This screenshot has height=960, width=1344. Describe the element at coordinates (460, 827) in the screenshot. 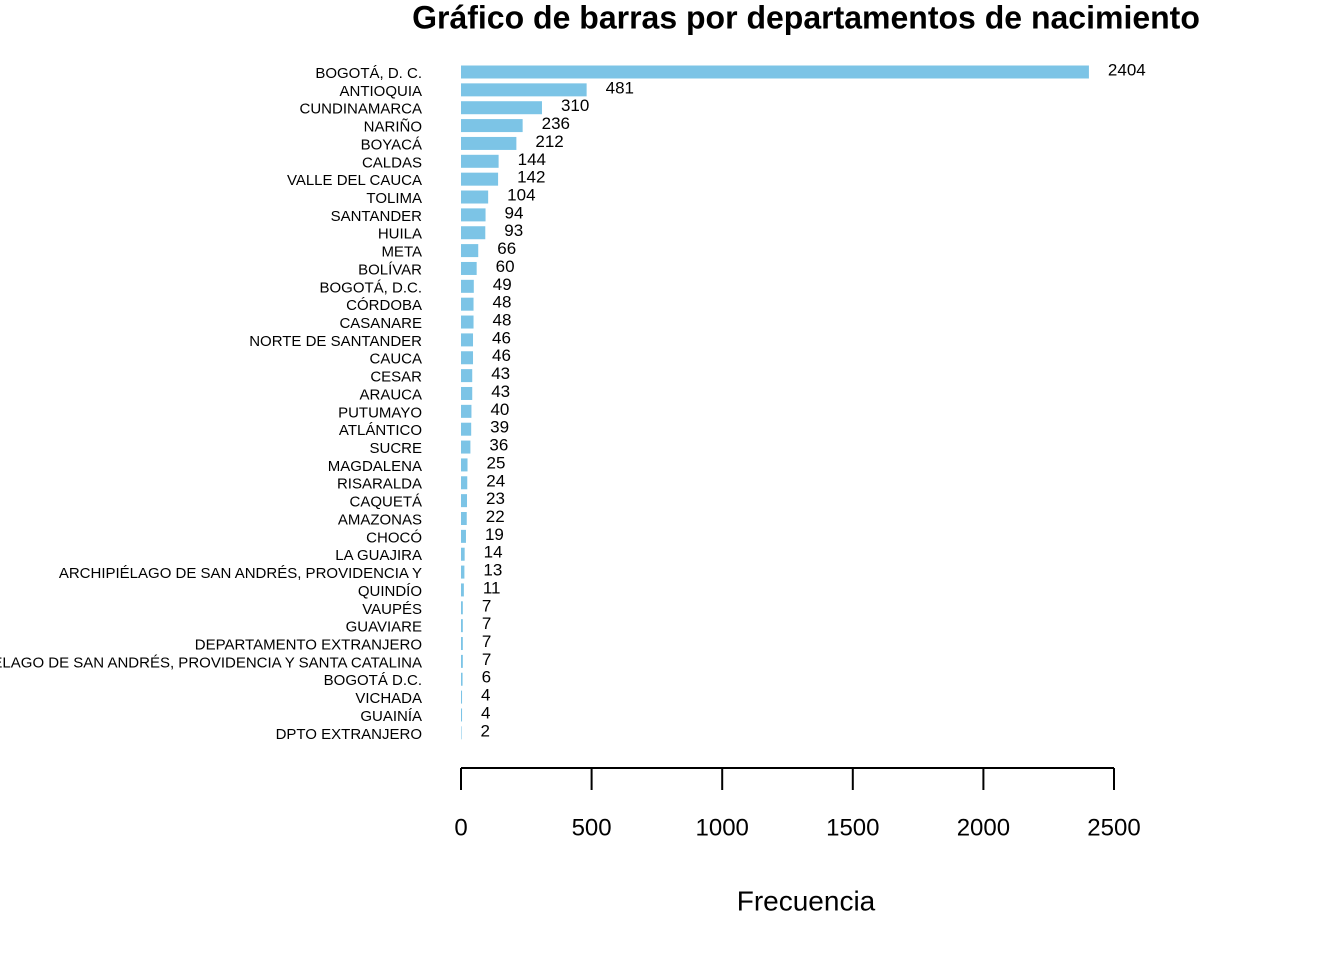

I see `x-tick-label: 0` at that location.